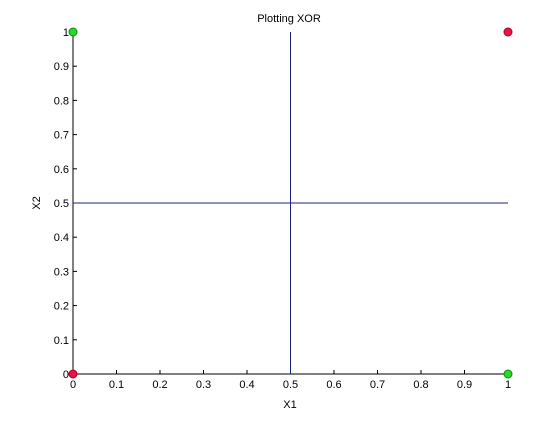 The width and height of the screenshot is (560, 425). Describe the element at coordinates (61, 341) in the screenshot. I see `y-tick-label: 0.1` at that location.